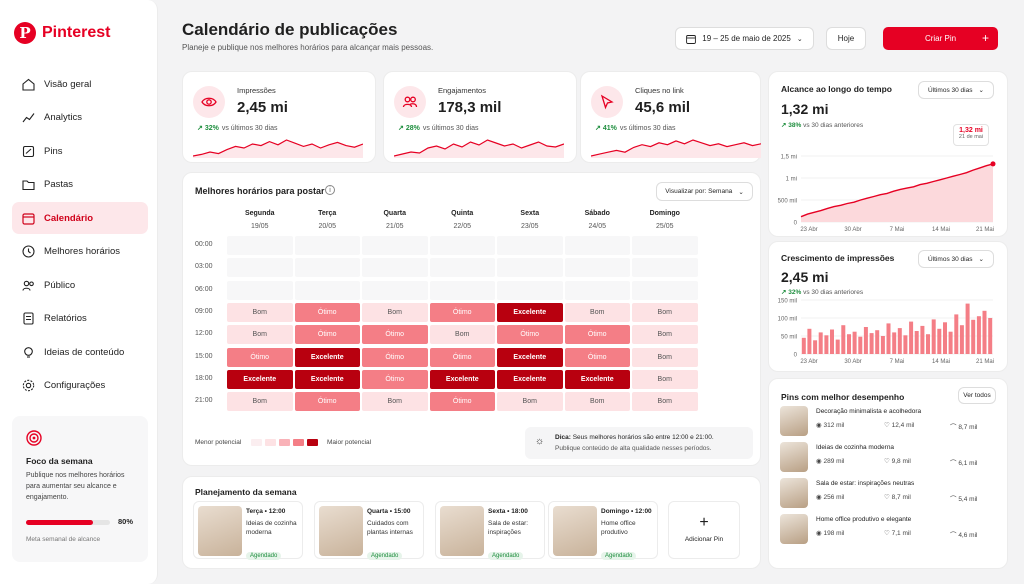 The image size is (1024, 584). Describe the element at coordinates (80, 84) in the screenshot. I see `sidebar-item-home: Visão geral` at that location.